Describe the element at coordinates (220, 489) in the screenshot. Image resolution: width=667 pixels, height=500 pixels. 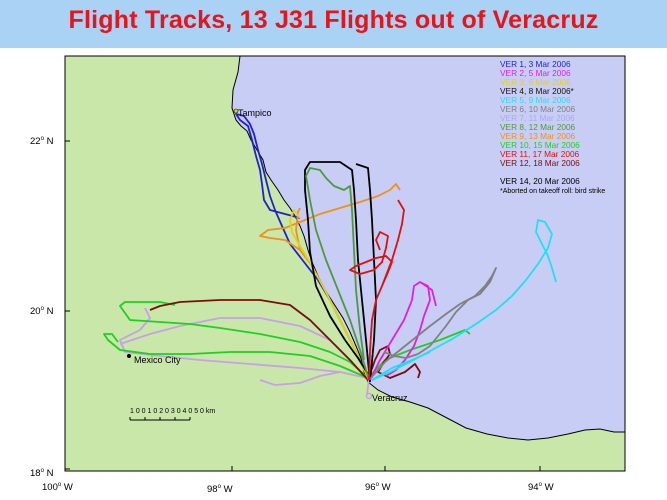
I see `lon-label-98: 98o W` at that location.